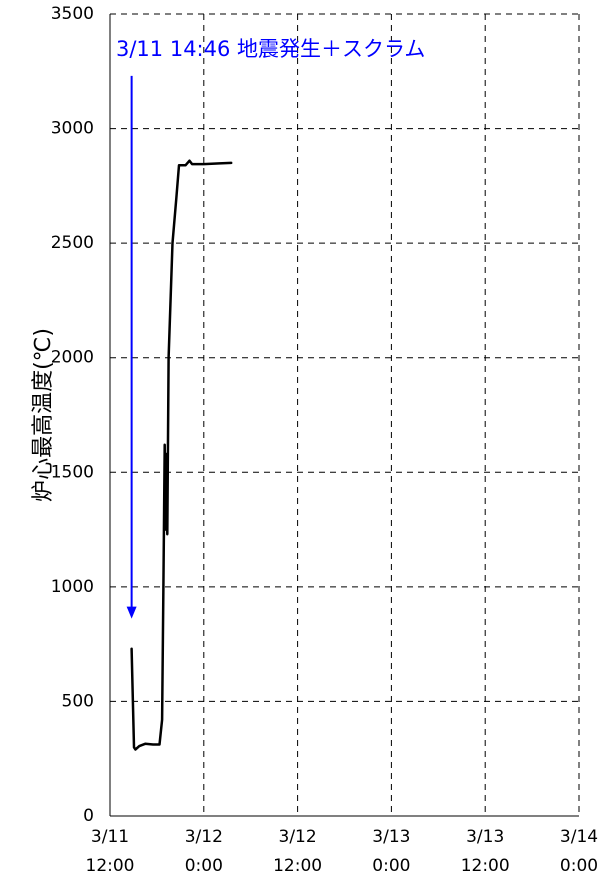 Image resolution: width=612 pixels, height=880 pixels. Describe the element at coordinates (579, 837) in the screenshot. I see `x-tick-label: 3/14` at that location.